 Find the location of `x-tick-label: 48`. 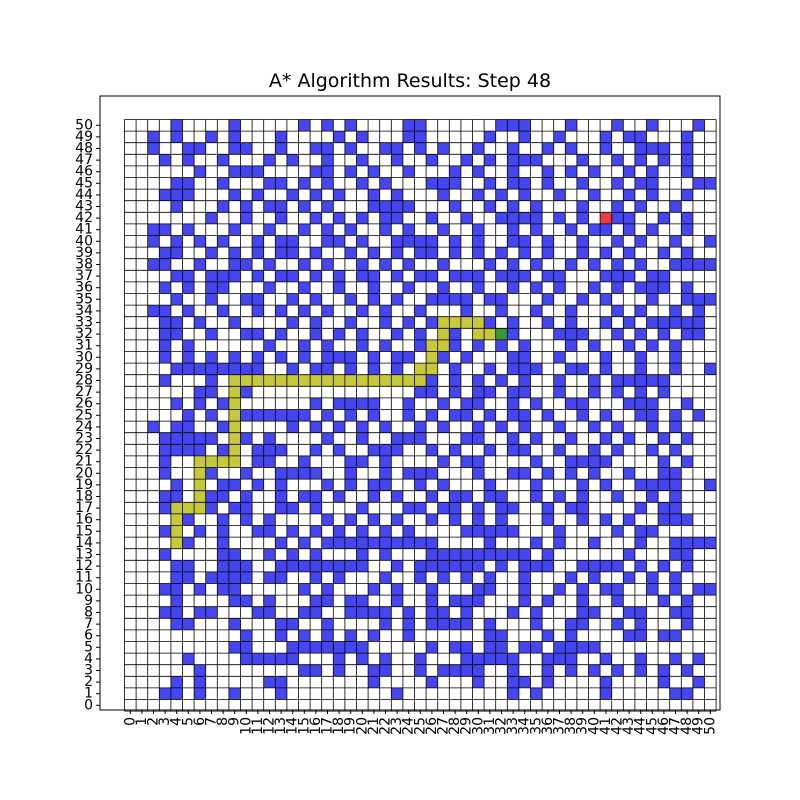

x-tick-label: 48 is located at coordinates (687, 726).